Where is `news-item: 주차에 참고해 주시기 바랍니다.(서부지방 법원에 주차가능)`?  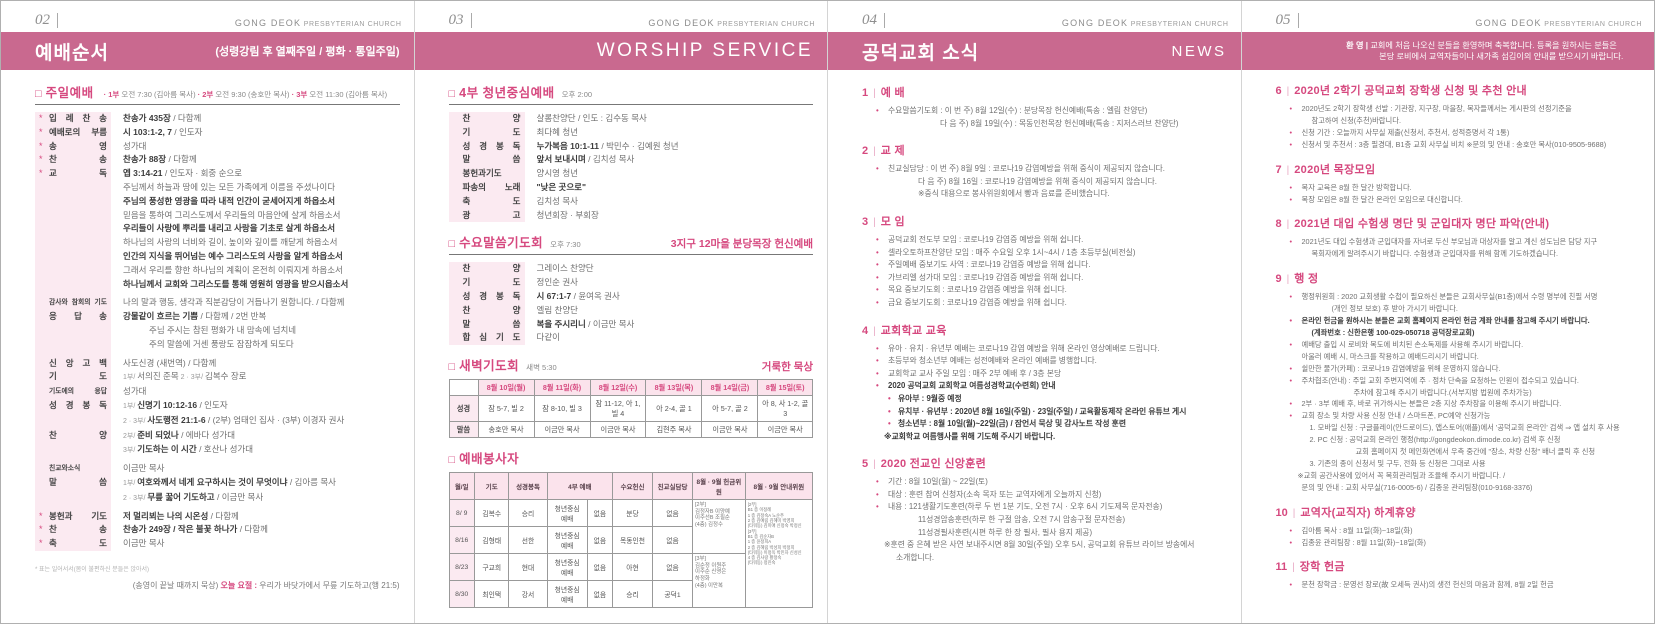
news-item: 주차에 참고해 주시기 바랍니다.(서부지방 법원에 주차가능) is located at coordinates (1442, 392).